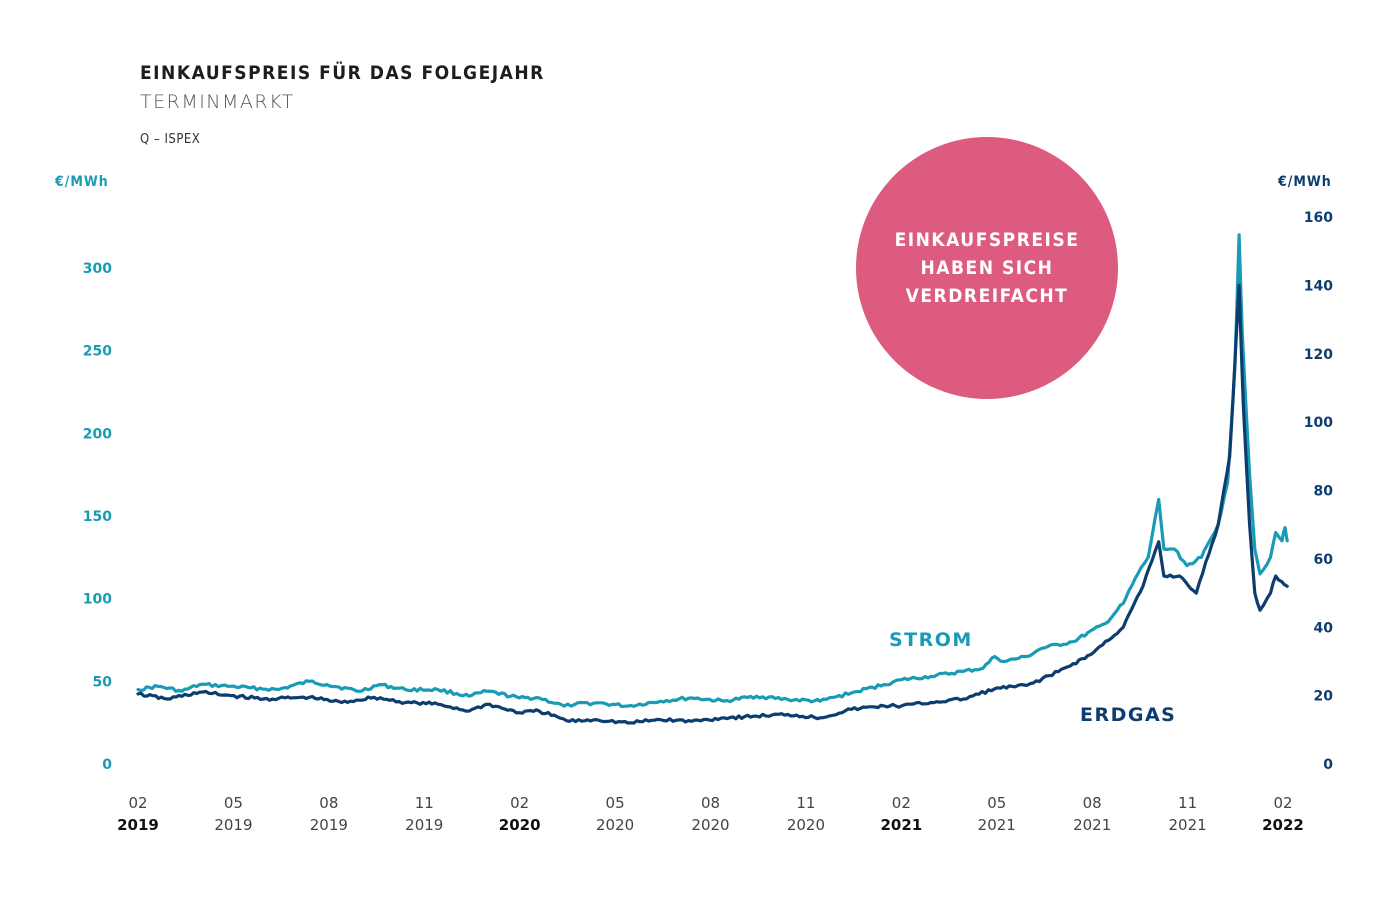  What do you see at coordinates (170, 139) in the screenshot?
I see `chart-source: Q – ISPEX` at bounding box center [170, 139].